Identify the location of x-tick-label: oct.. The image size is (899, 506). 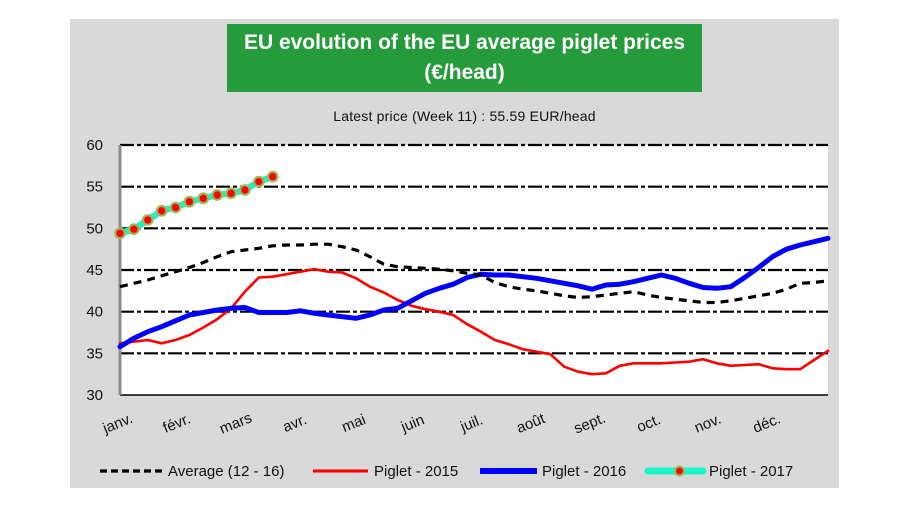
(648, 423).